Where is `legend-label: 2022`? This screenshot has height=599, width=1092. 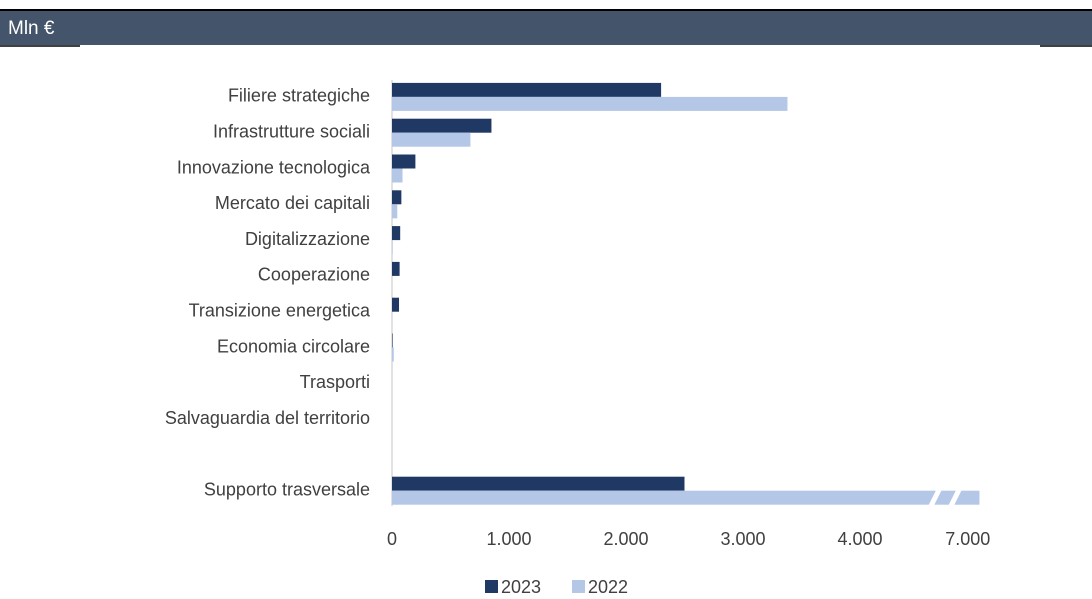 legend-label: 2022 is located at coordinates (608, 587).